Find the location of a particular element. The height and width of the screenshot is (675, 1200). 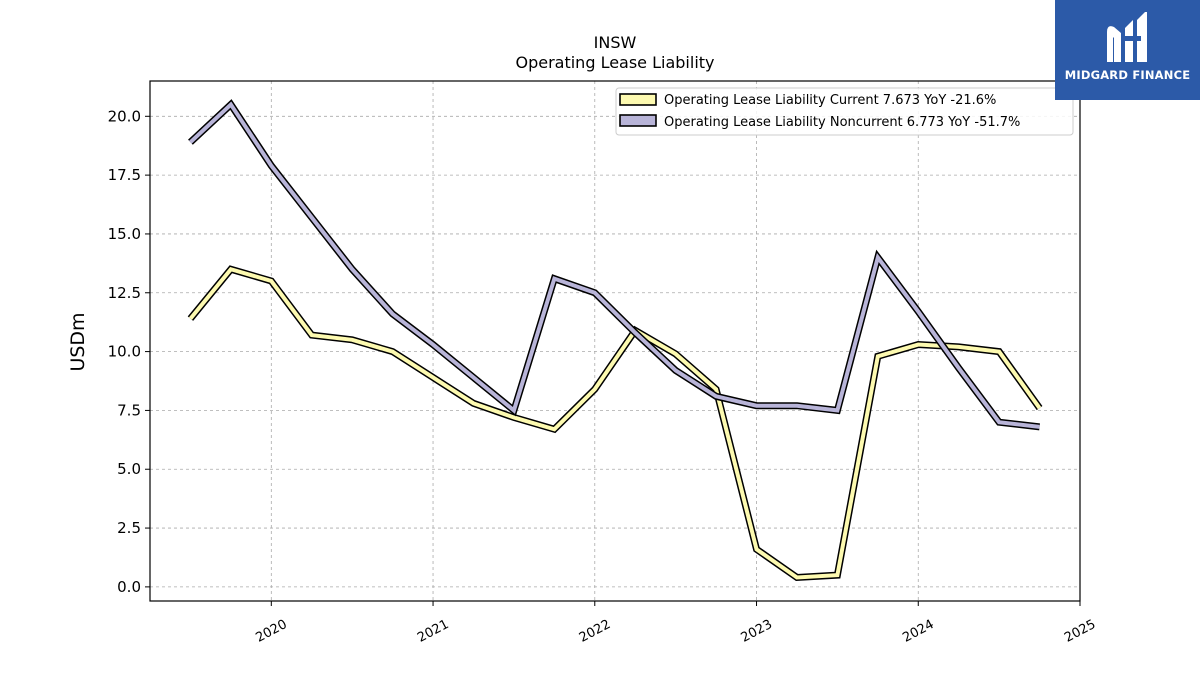

x-tick-label: 2020 is located at coordinates (271, 631).